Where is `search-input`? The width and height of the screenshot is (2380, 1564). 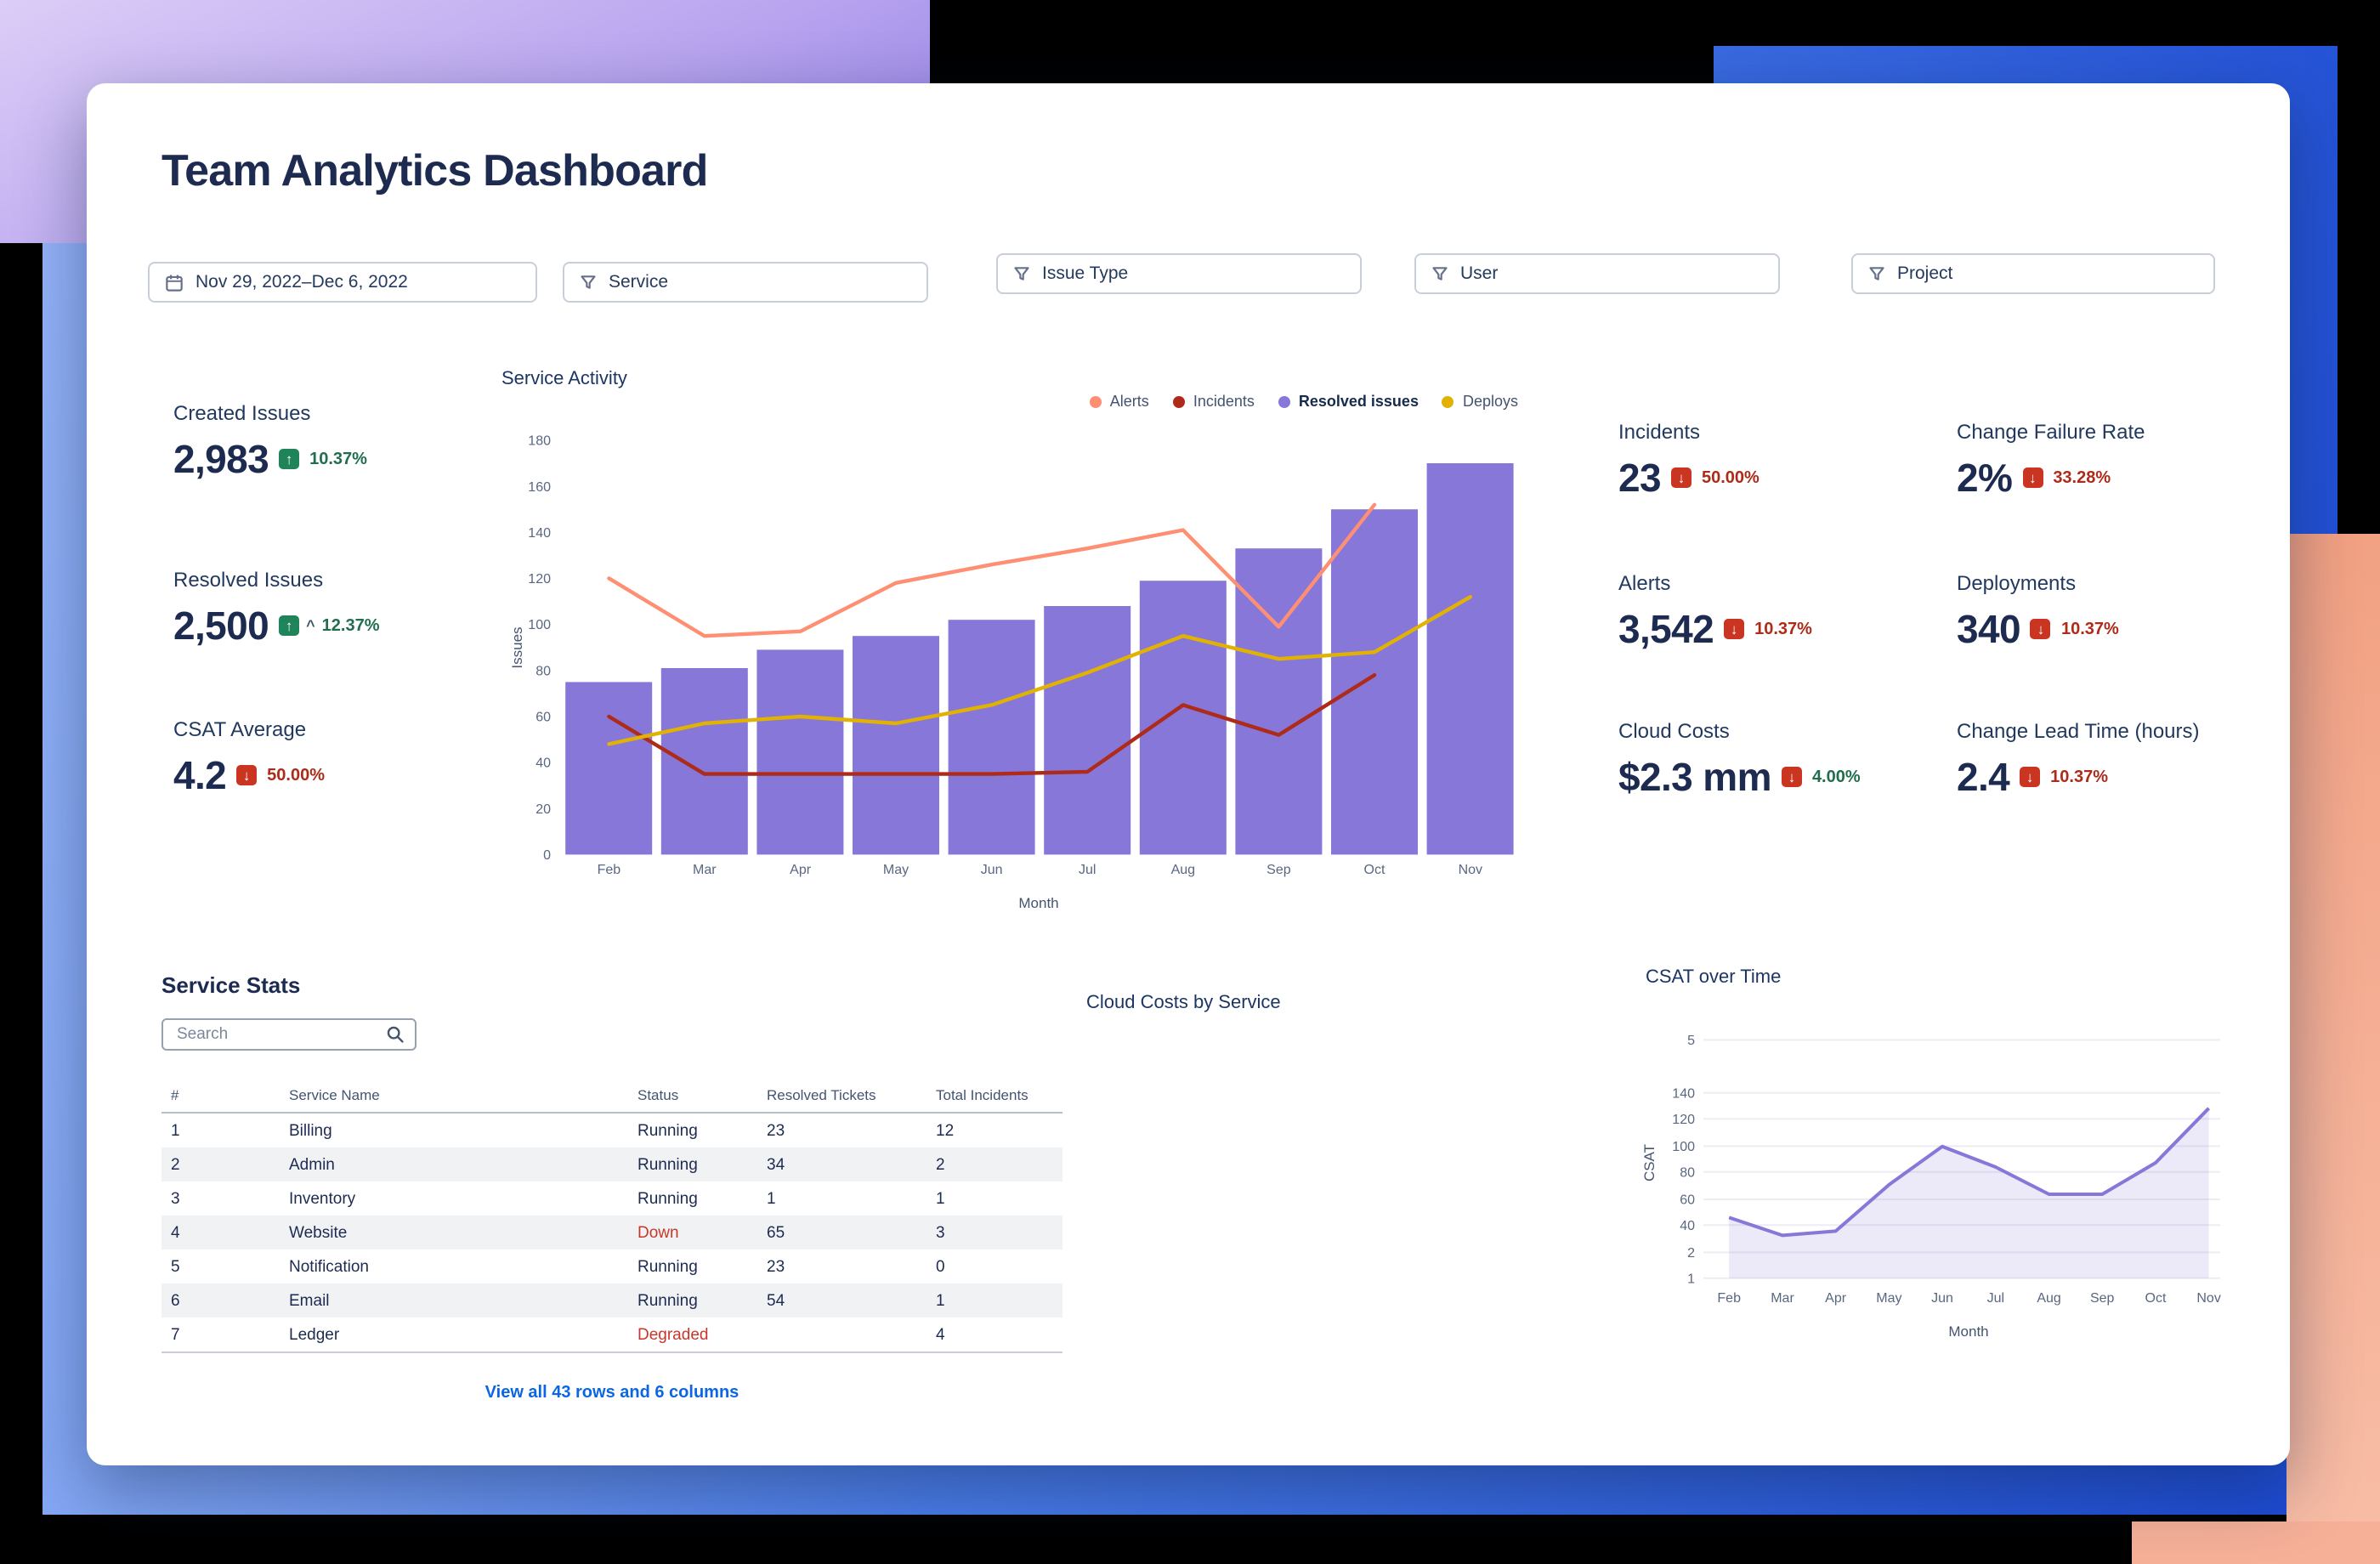
search-input is located at coordinates (276, 1034).